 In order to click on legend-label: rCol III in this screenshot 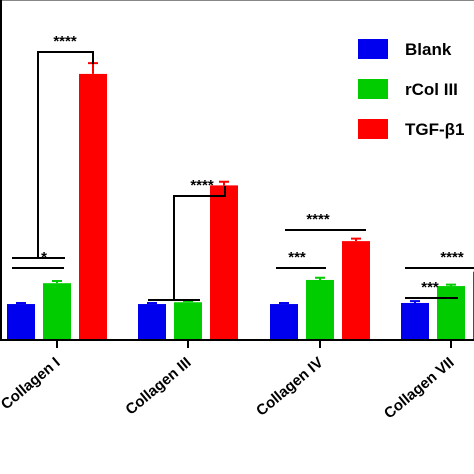, I will do `click(431, 89)`.